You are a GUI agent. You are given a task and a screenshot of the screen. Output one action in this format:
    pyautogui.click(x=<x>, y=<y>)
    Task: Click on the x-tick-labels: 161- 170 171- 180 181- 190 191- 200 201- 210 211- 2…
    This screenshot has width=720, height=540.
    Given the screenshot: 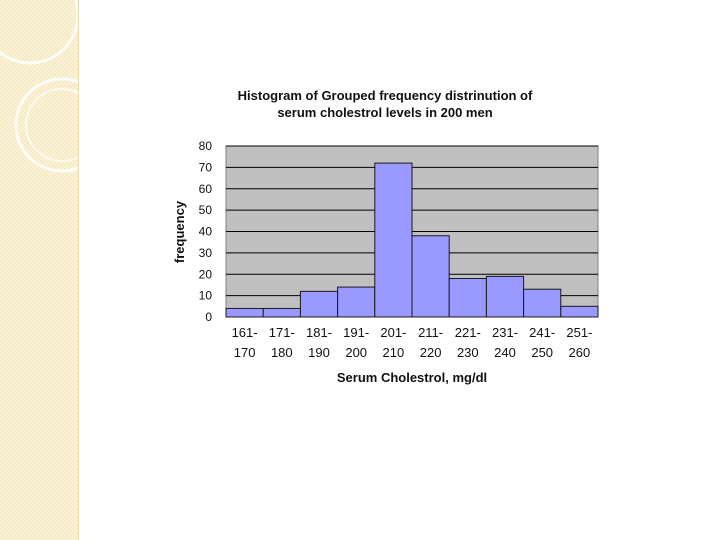 What is the action you would take?
    pyautogui.click(x=412, y=342)
    